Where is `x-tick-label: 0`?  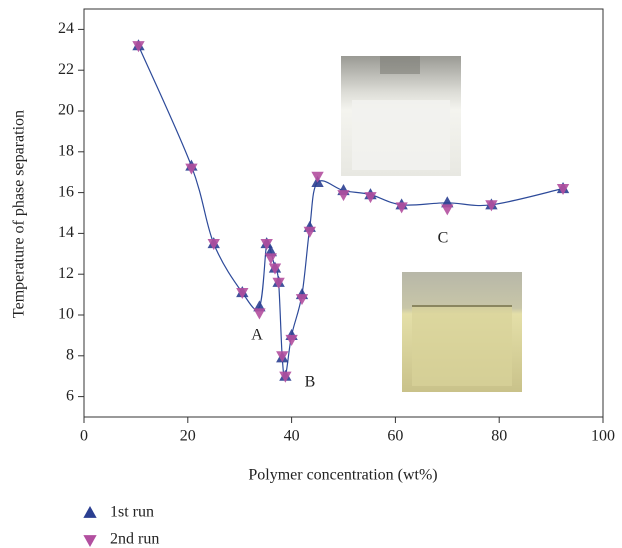 x-tick-label: 0 is located at coordinates (84, 436).